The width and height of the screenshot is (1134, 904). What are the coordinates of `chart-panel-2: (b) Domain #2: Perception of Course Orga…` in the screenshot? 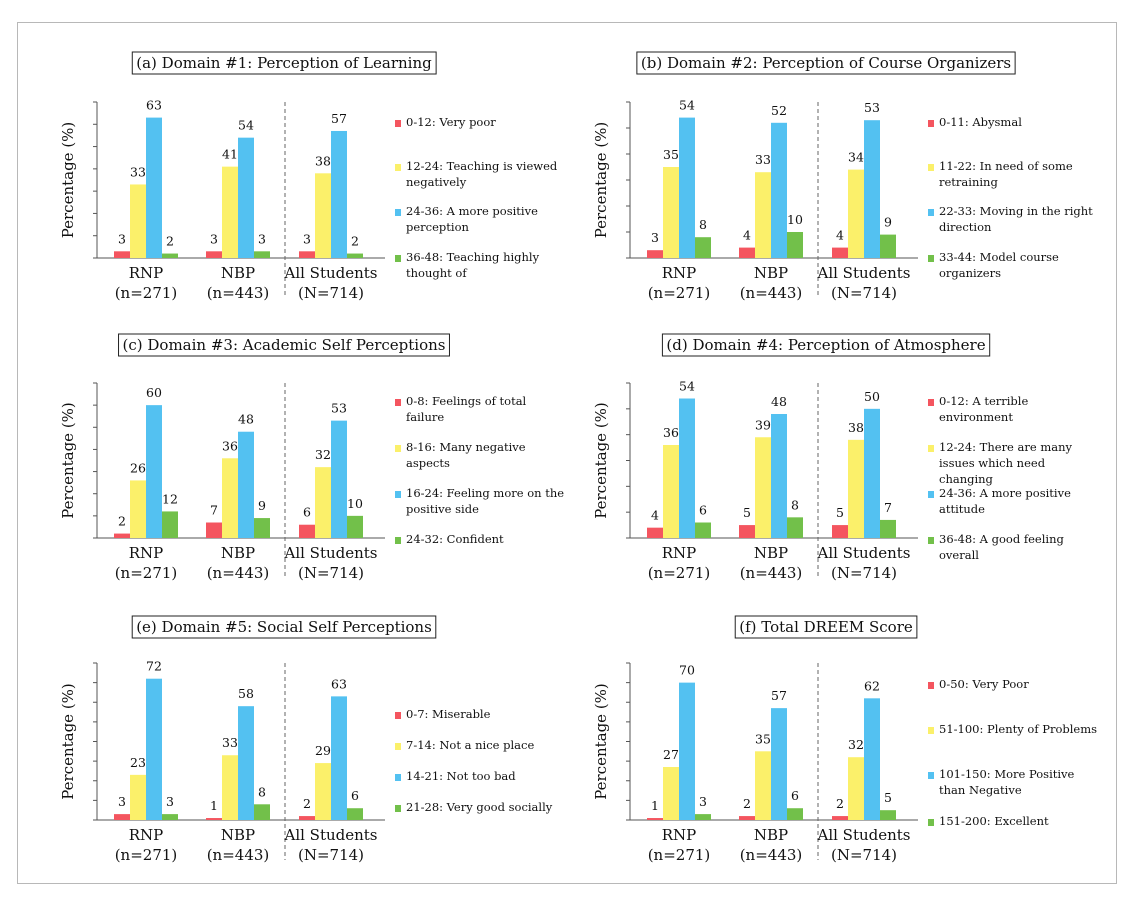 It's located at (842, 176).